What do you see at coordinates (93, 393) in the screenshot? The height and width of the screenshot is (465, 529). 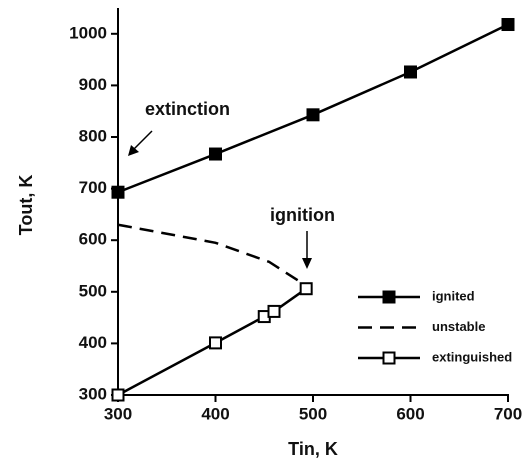 I see `y-tick-label: 300` at bounding box center [93, 393].